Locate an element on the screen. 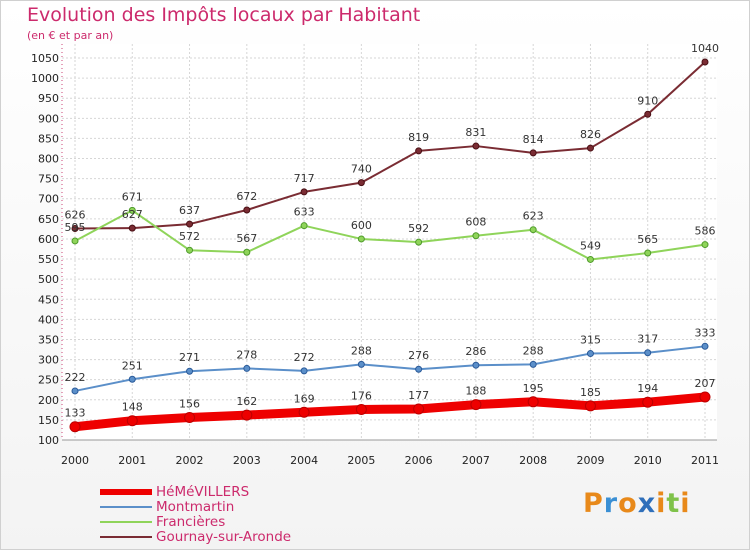 This screenshot has height=550, width=750. logo-letter: P is located at coordinates (593, 503).